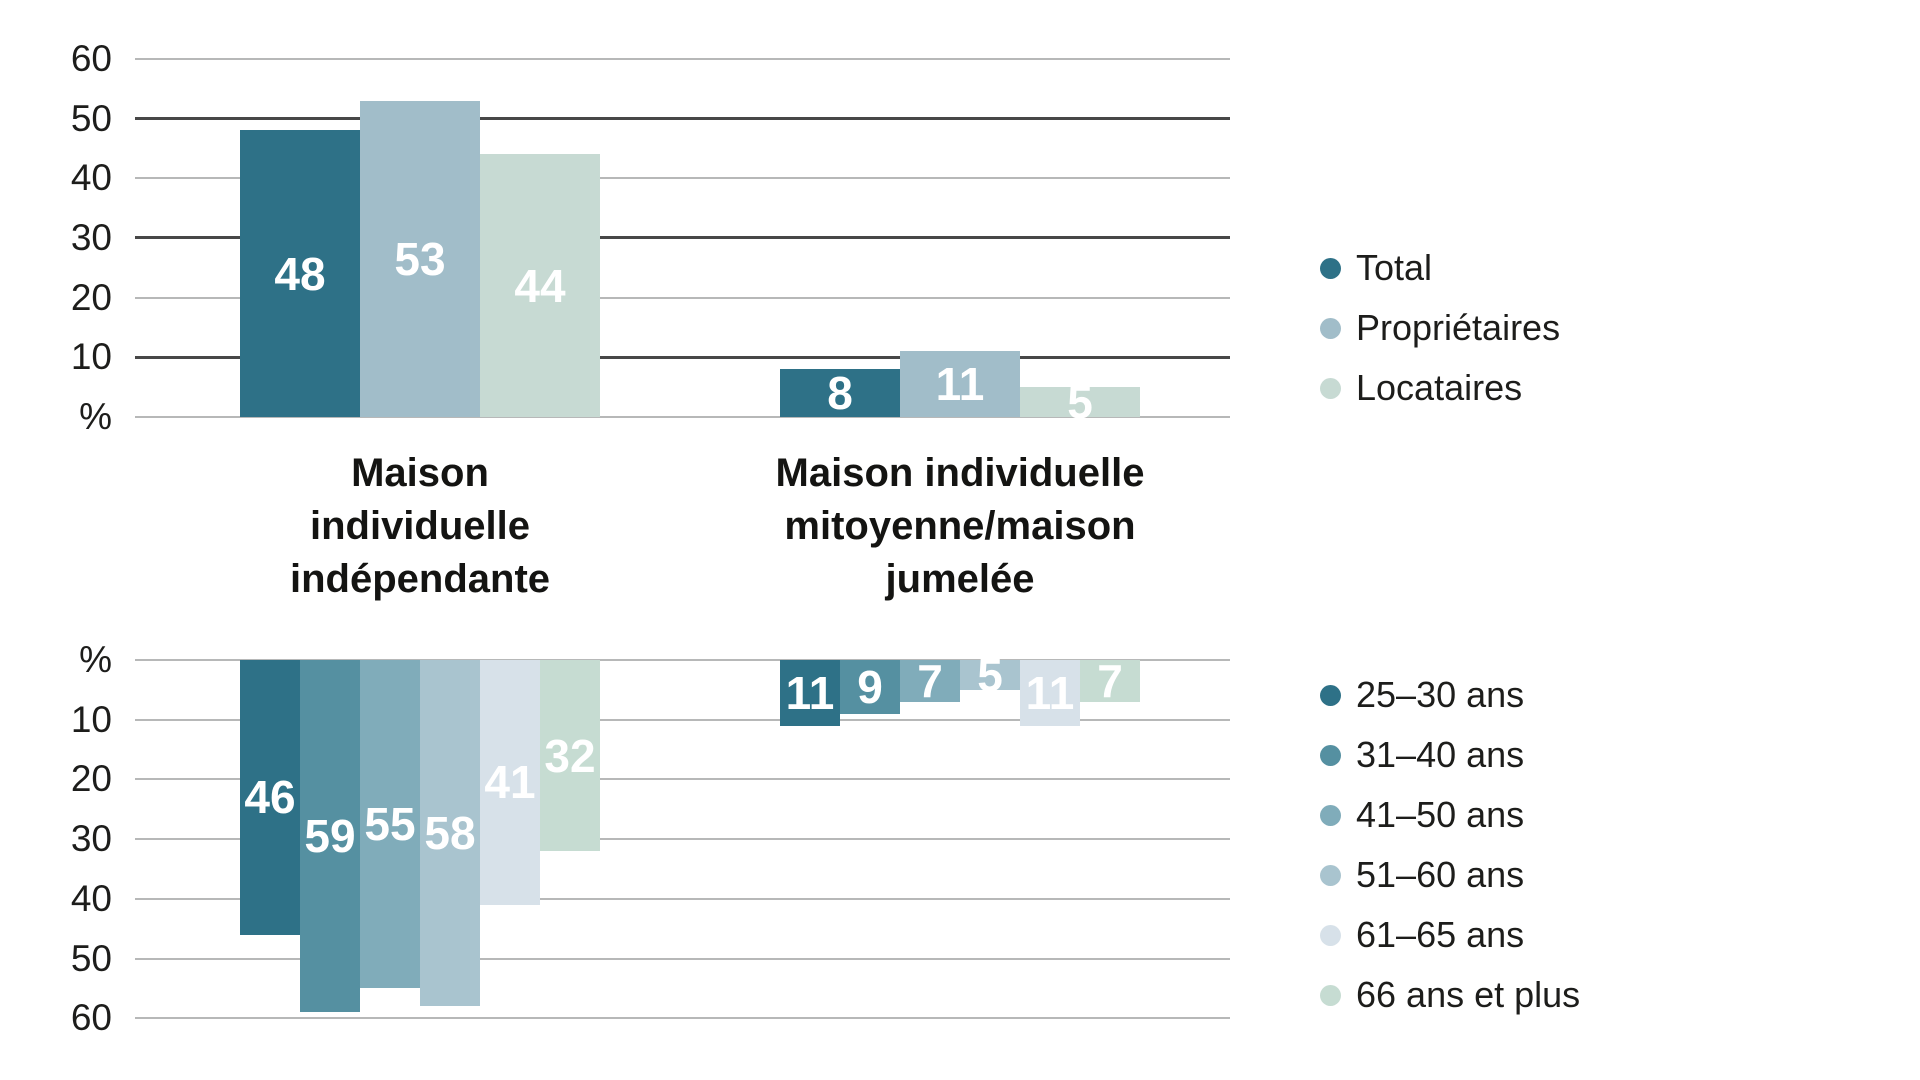 The image size is (1920, 1080). I want to click on bar-total-cat1: 48, so click(300, 273).